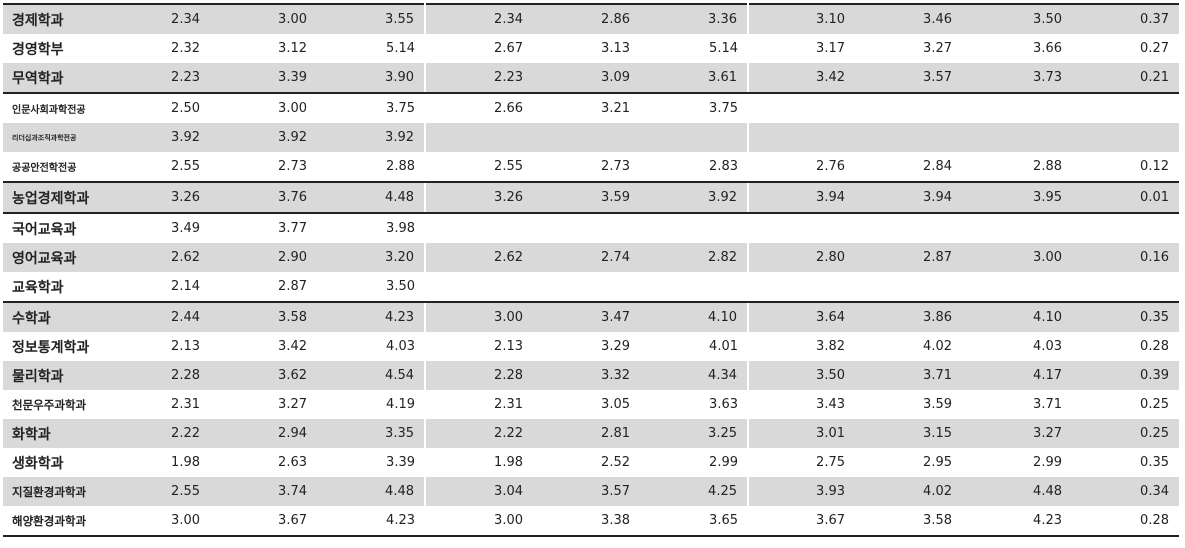 The image size is (1185, 548). I want to click on value-cell: 3.58, so click(937, 520).